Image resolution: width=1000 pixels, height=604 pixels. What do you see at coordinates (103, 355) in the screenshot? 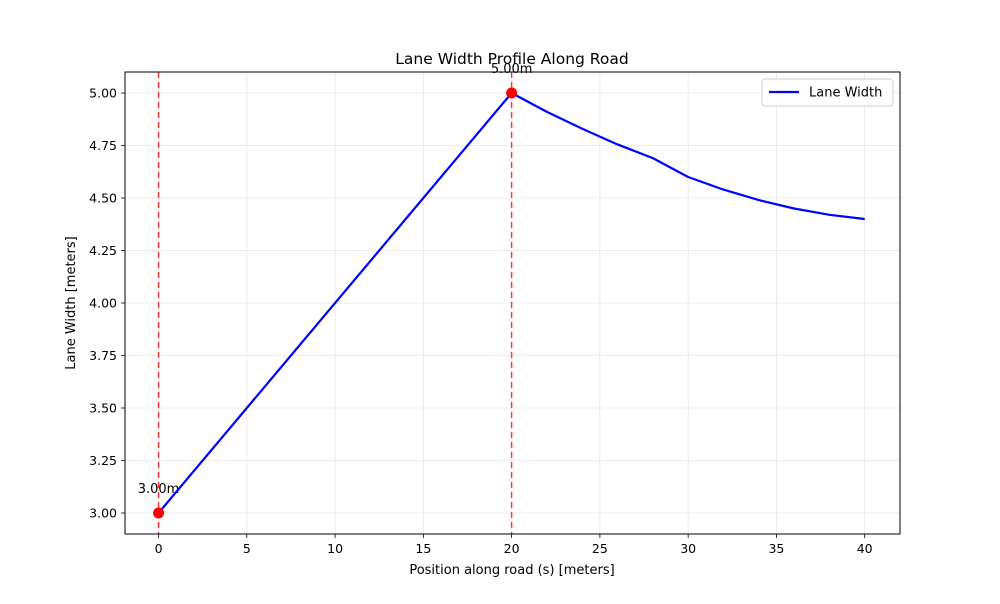
I see `y-tick-label-3: 3.75` at bounding box center [103, 355].